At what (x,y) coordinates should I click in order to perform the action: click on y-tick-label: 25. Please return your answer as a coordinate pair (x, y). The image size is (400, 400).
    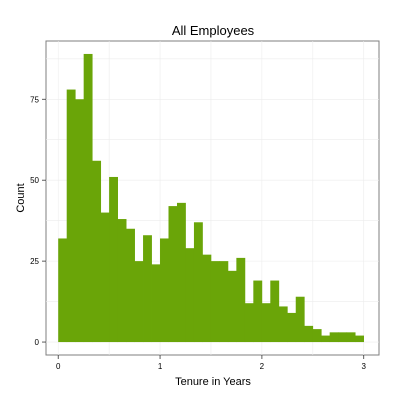
    Looking at the image, I should click on (34, 261).